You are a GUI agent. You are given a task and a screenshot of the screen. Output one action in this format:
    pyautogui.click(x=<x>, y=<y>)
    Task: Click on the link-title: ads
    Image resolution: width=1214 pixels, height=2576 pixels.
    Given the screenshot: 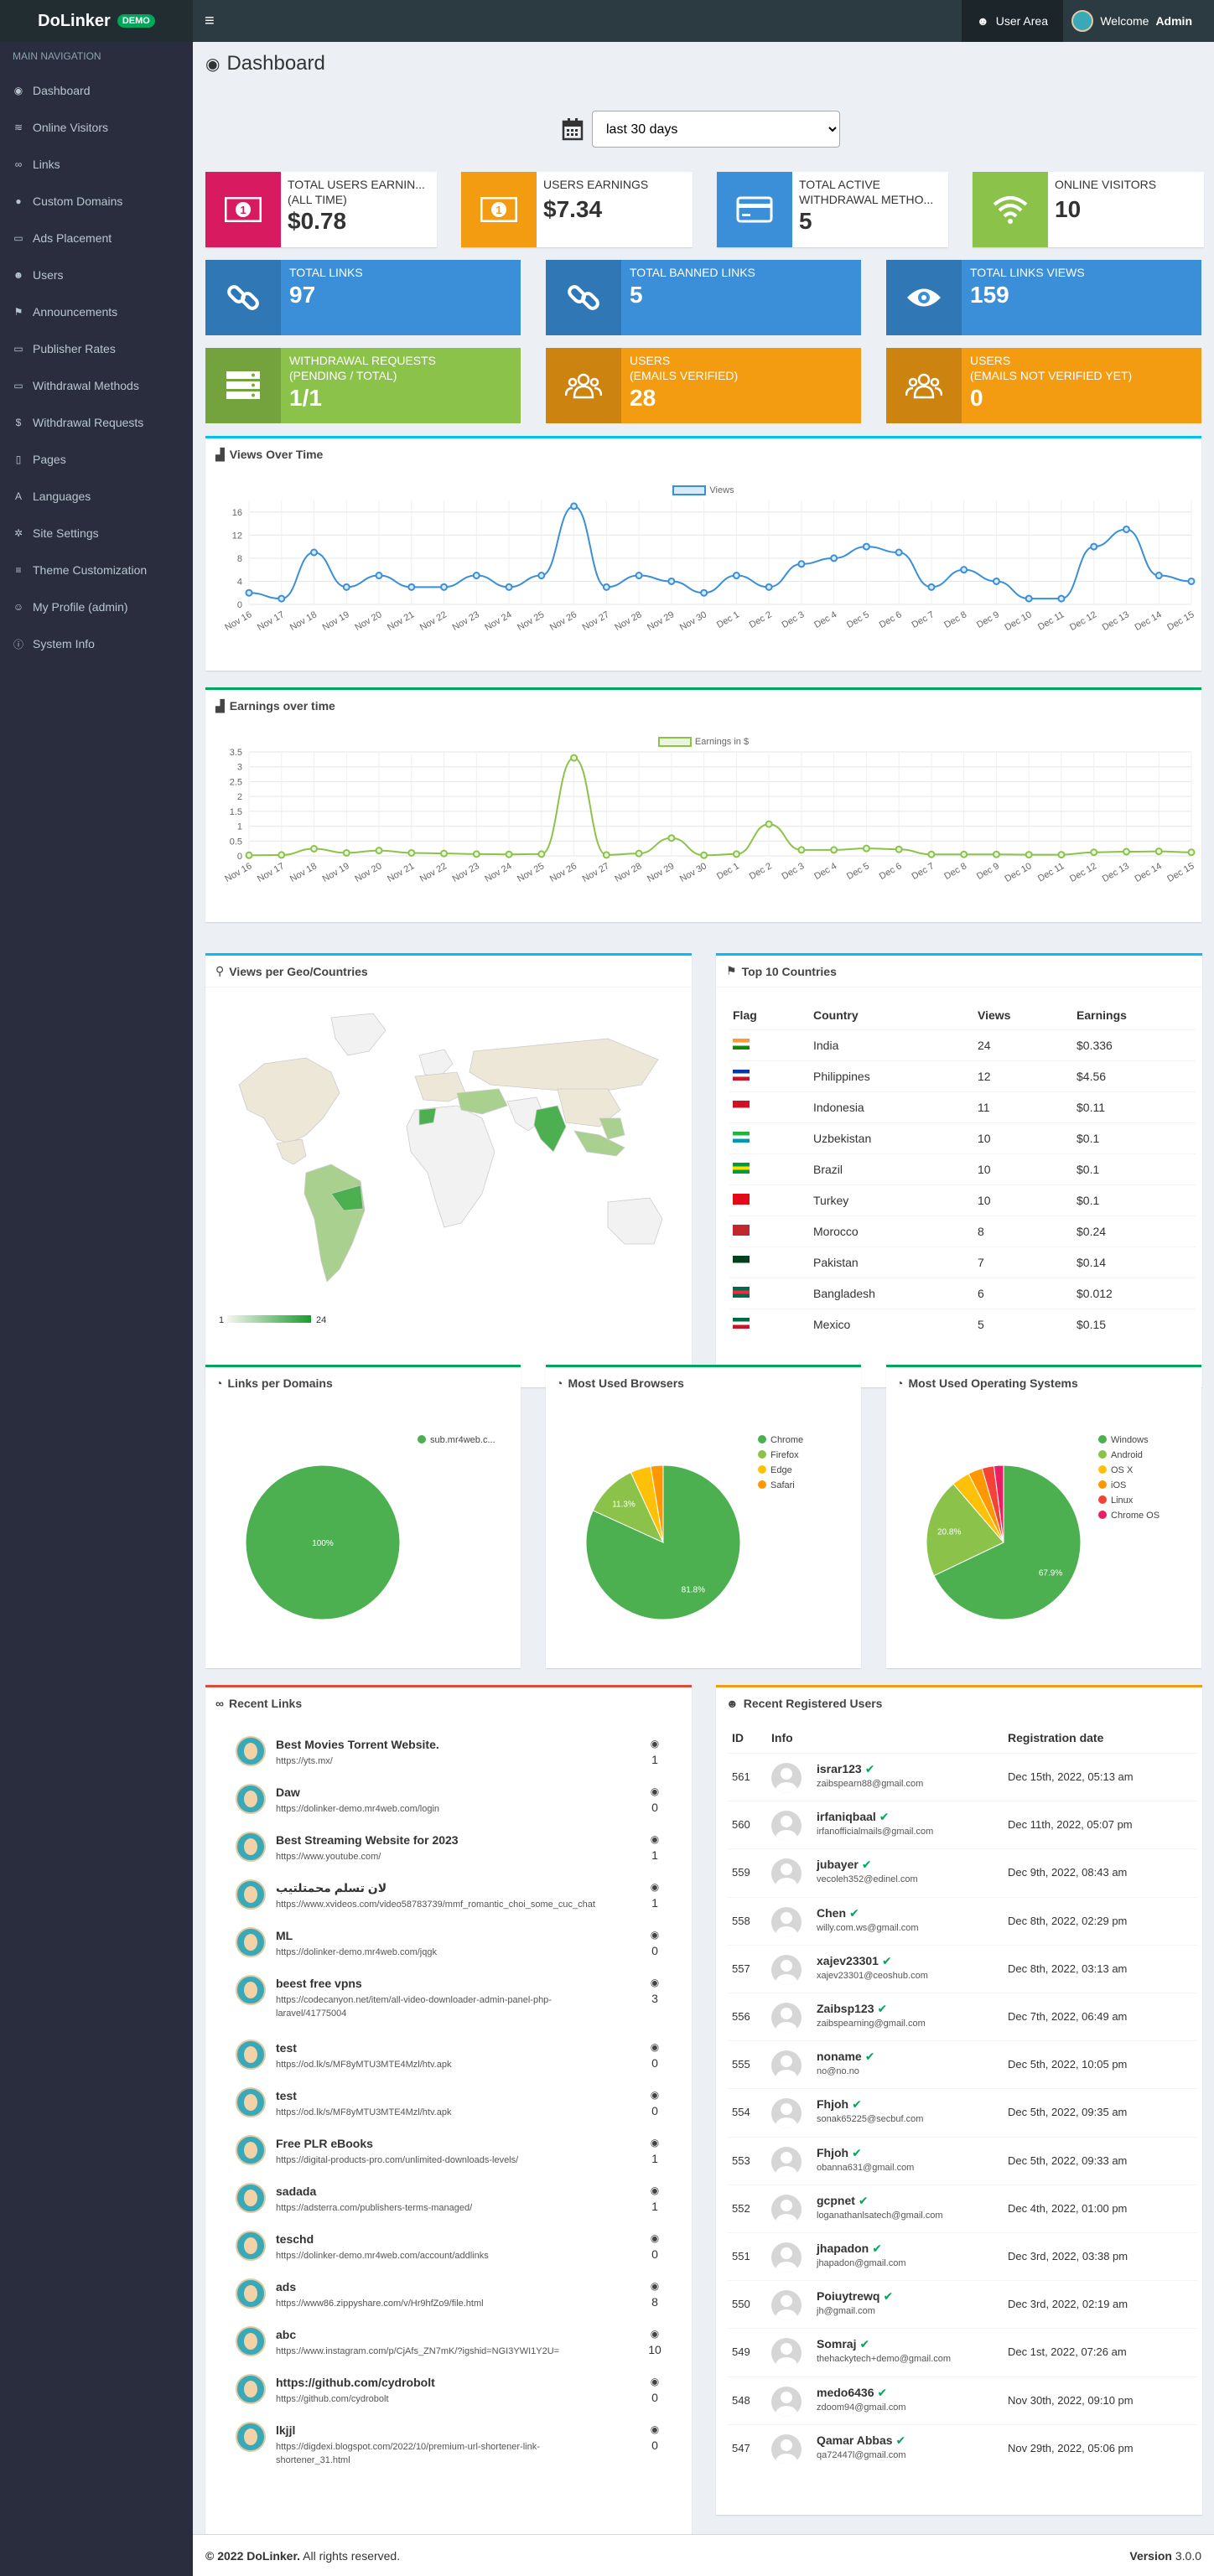 What is the action you would take?
    pyautogui.click(x=286, y=2287)
    